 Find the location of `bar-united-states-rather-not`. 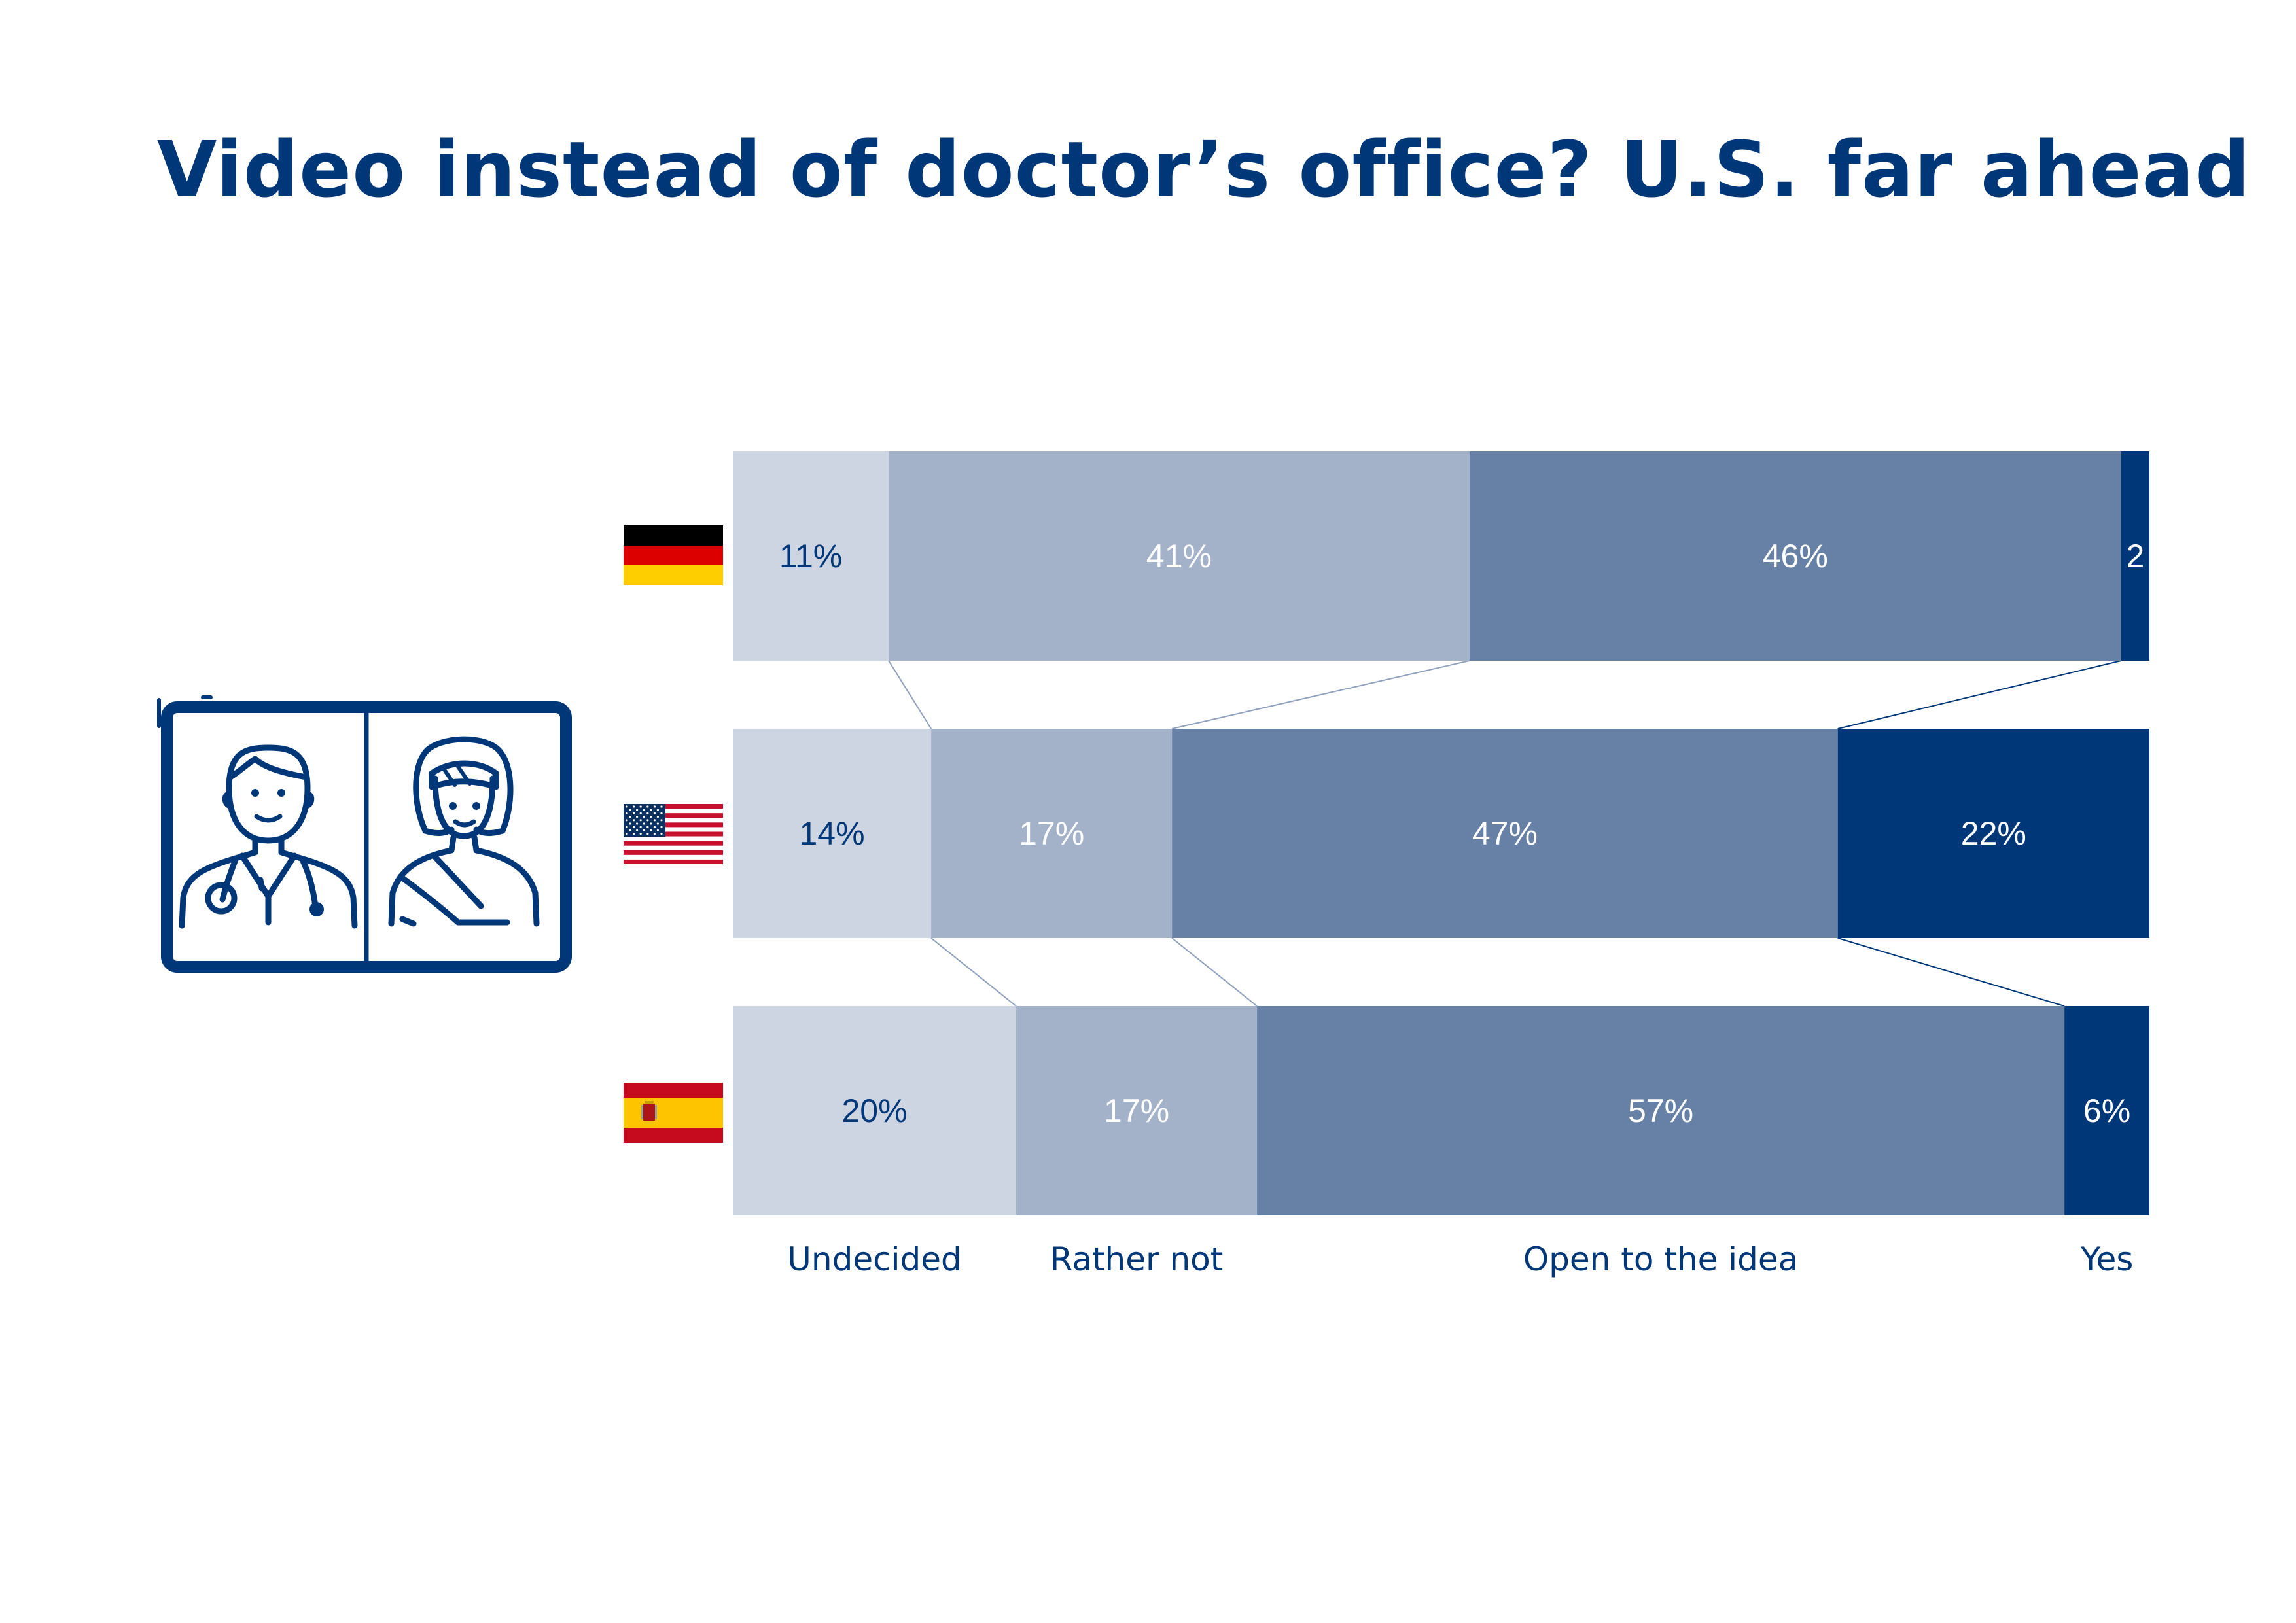

bar-united-states-rather-not is located at coordinates (1052, 834).